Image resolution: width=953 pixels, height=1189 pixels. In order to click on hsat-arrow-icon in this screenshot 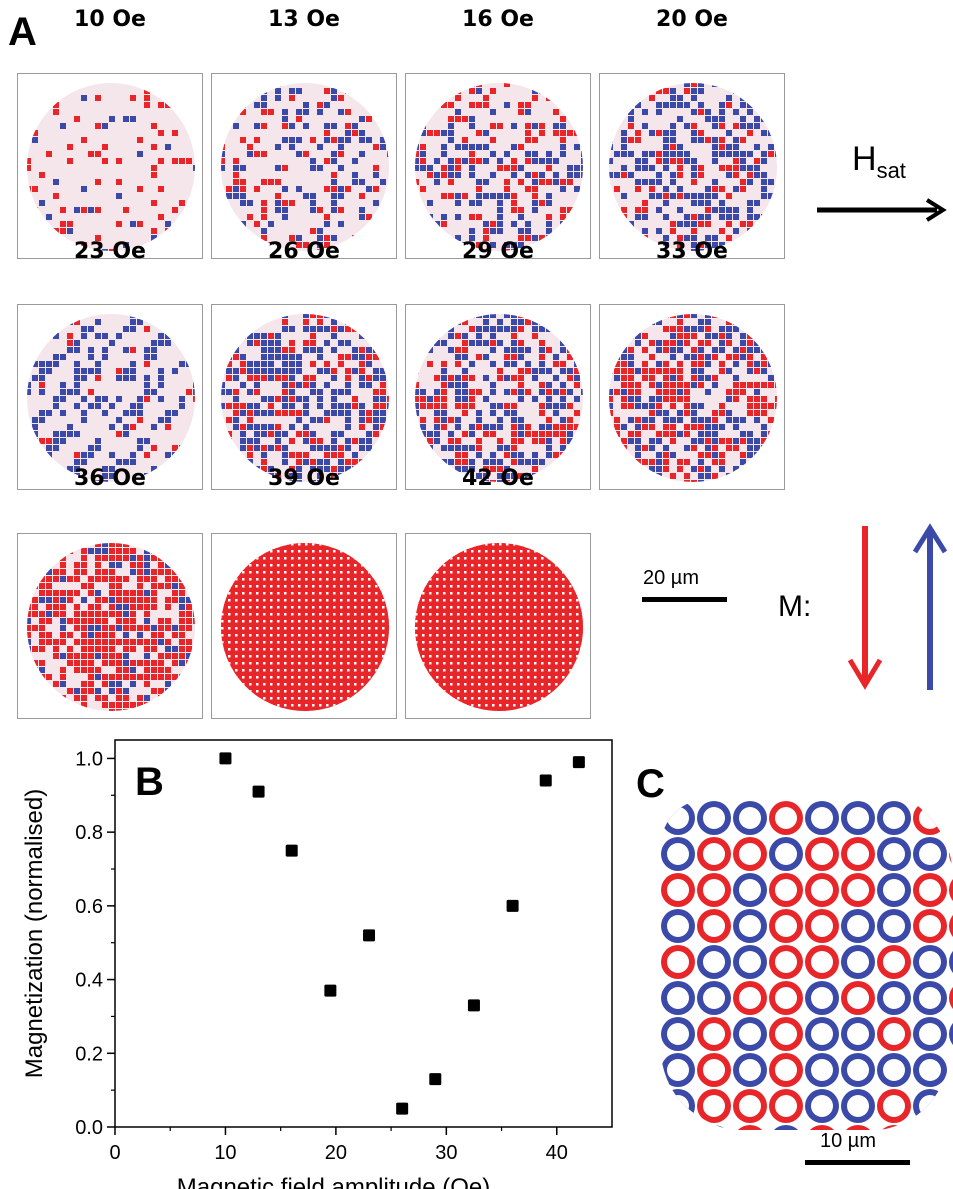, I will do `click(882, 210)`.